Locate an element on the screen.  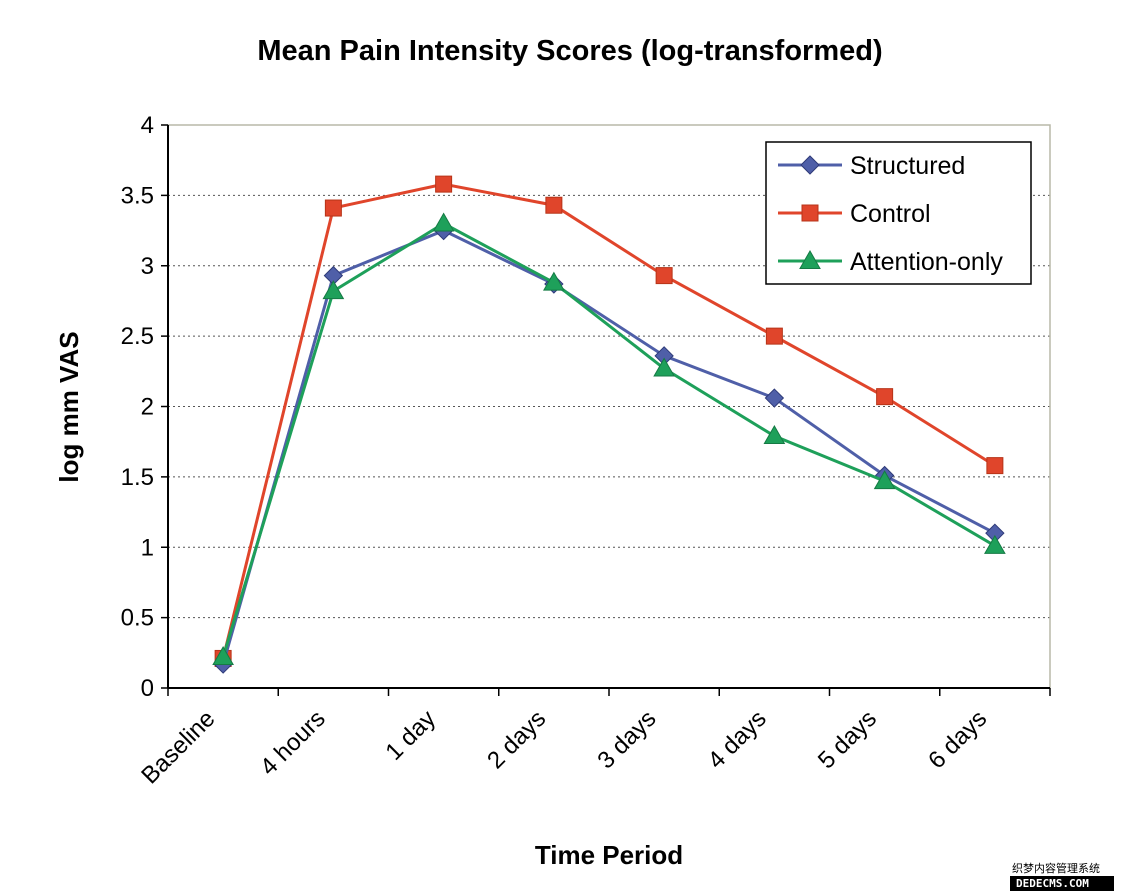
legend-label: Structured is located at coordinates (907, 166).